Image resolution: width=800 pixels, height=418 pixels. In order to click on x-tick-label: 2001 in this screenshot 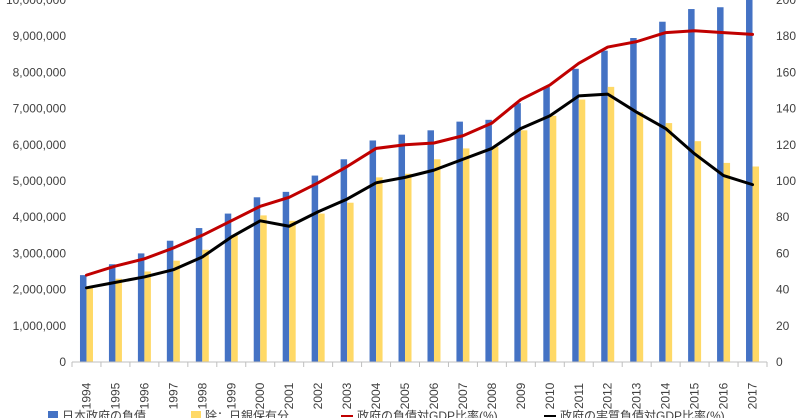, I will do `click(289, 395)`.